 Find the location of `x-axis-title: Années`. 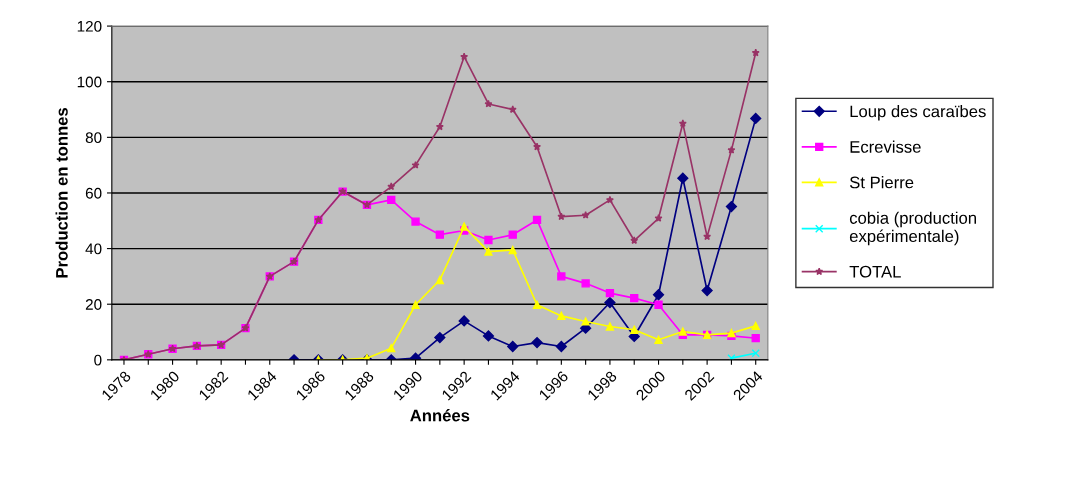

x-axis-title: Années is located at coordinates (440, 415).